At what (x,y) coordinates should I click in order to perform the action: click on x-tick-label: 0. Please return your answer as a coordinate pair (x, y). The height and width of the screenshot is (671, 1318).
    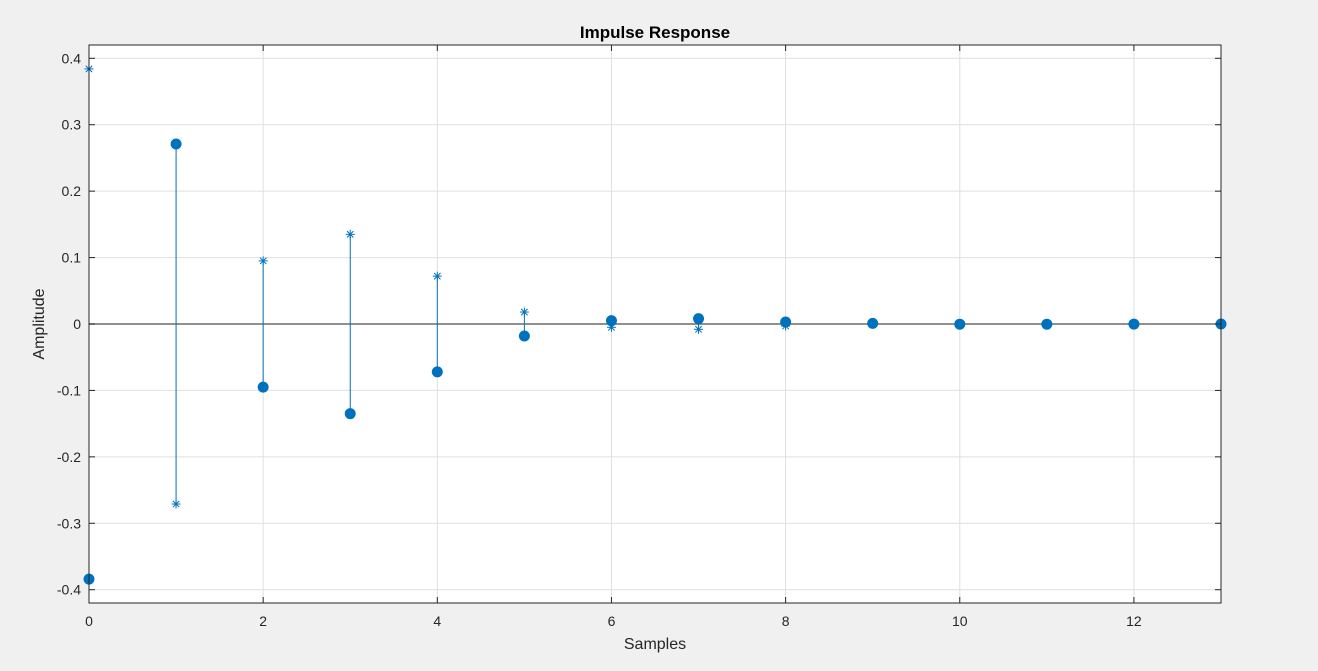
    Looking at the image, I should click on (89, 621).